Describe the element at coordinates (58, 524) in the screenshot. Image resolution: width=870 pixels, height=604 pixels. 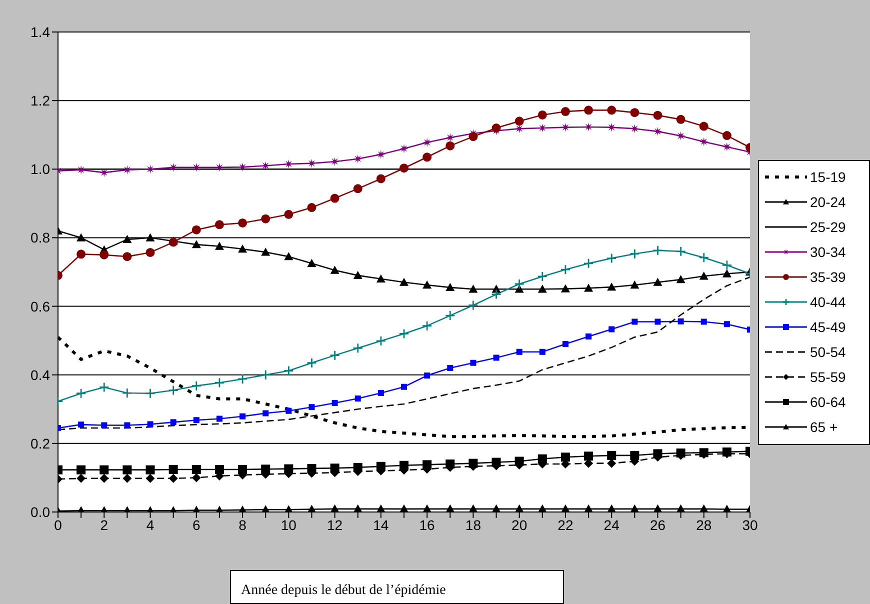
I see `x-tick-label: 0` at that location.